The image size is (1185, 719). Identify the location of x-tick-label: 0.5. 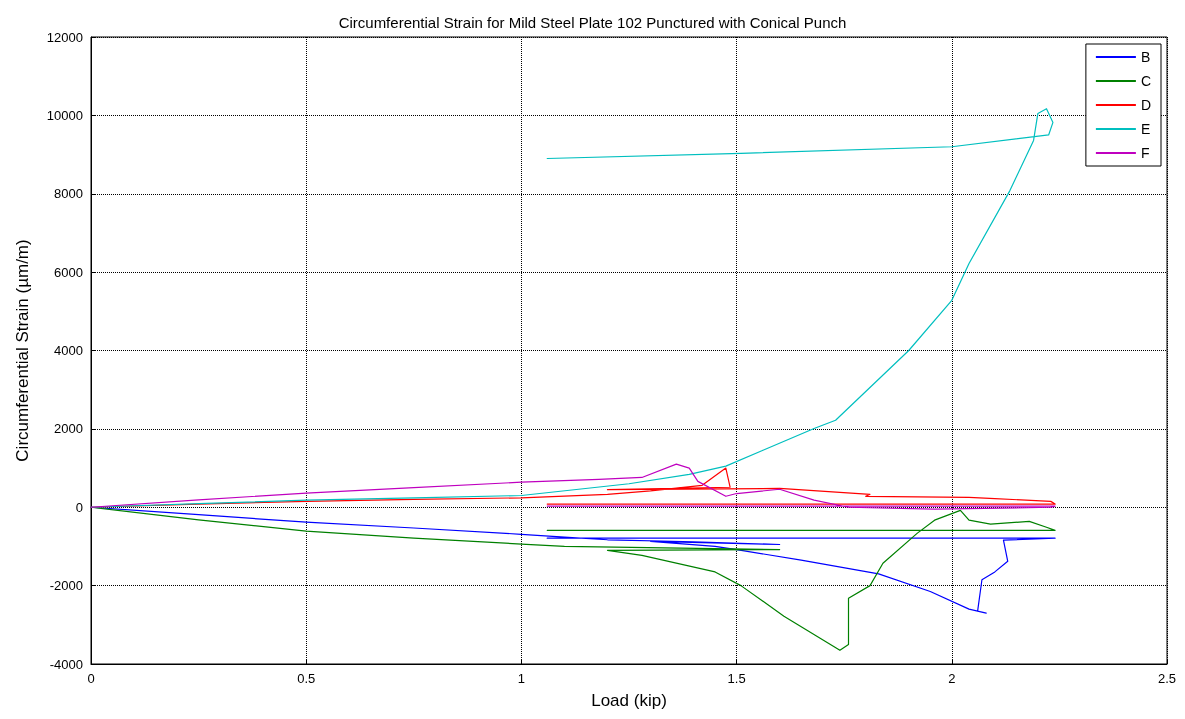
(306, 678).